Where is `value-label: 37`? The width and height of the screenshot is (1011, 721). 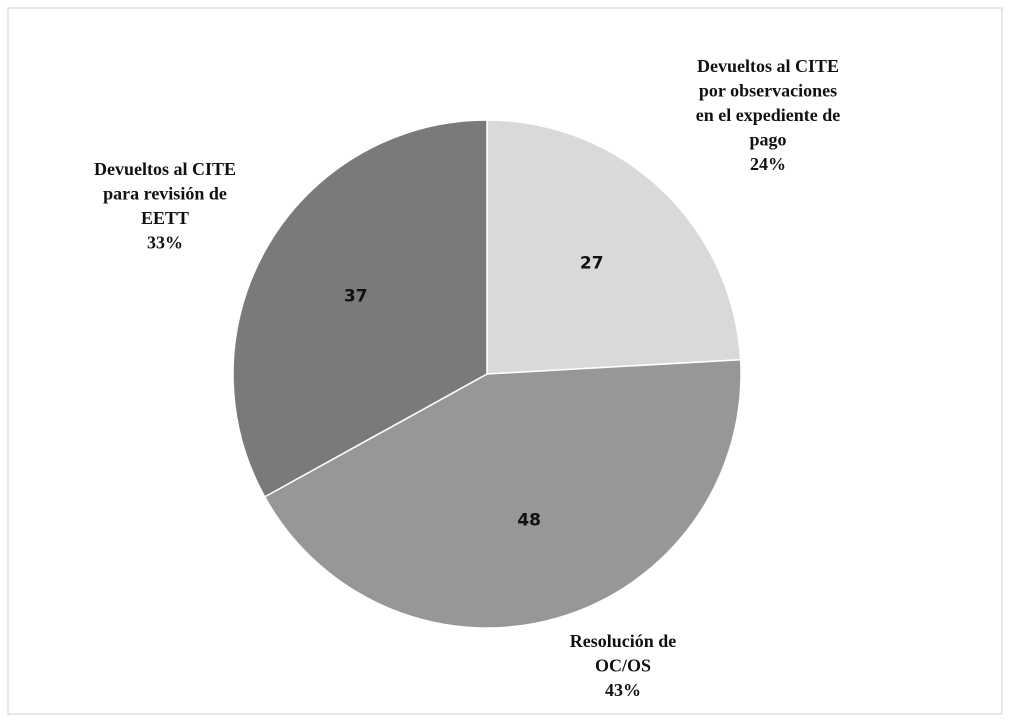 value-label: 37 is located at coordinates (356, 297).